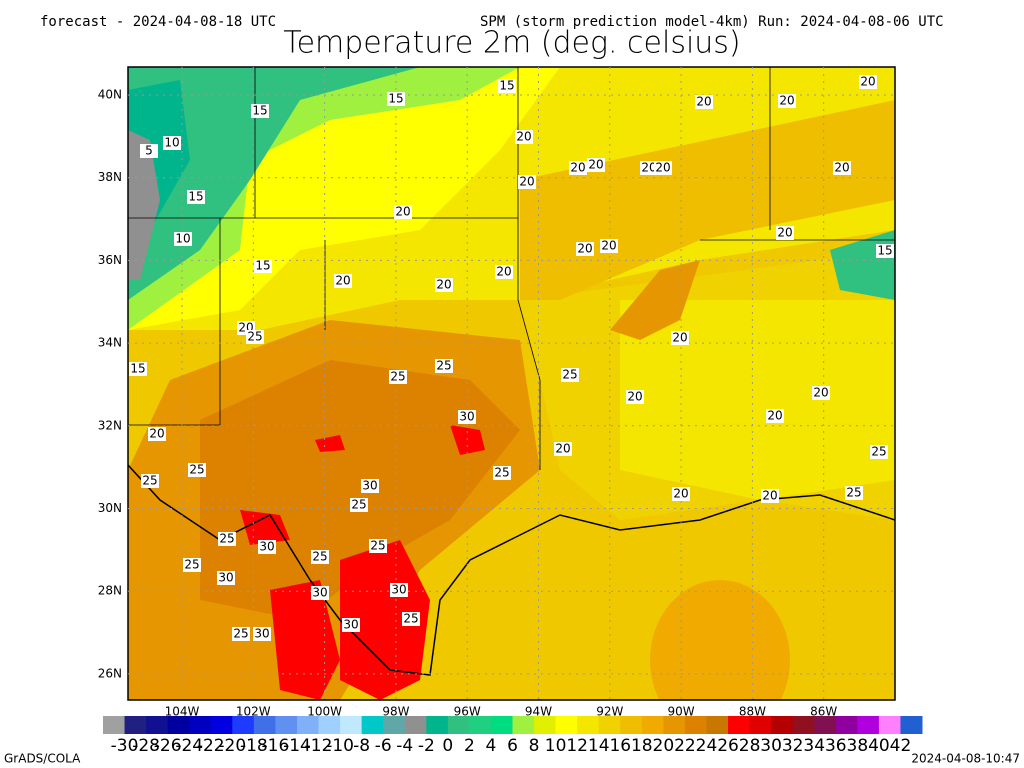  Describe the element at coordinates (146, 746) in the screenshot. I see `colorbar-label: -28` at that location.